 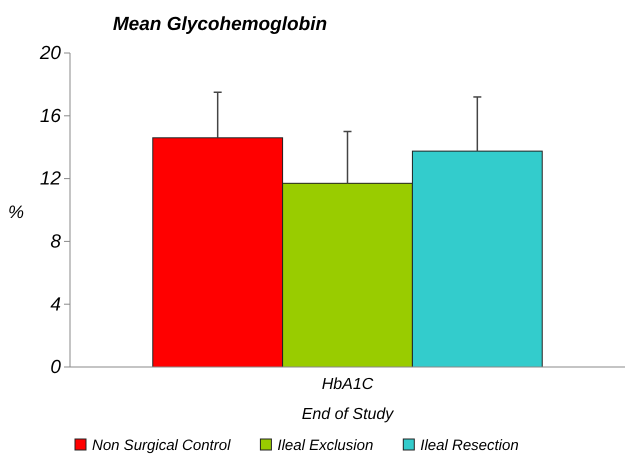 I want to click on y-tick-label: 20, so click(x=50, y=53).